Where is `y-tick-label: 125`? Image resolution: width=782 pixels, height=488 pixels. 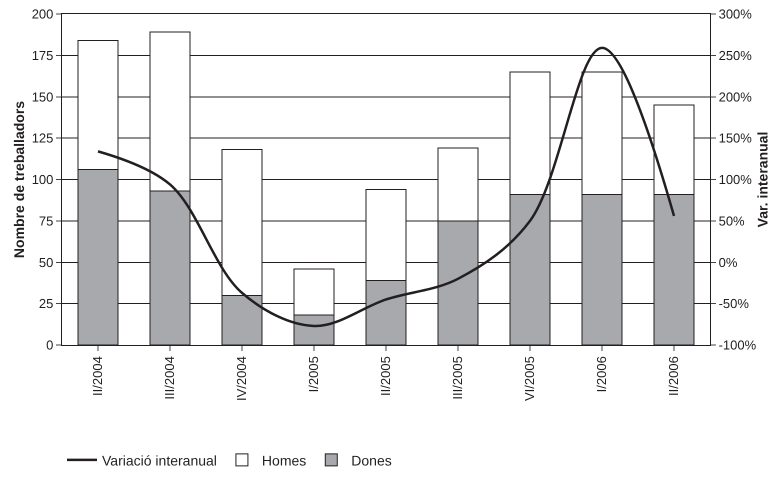
y-tick-label: 125 is located at coordinates (43, 138).